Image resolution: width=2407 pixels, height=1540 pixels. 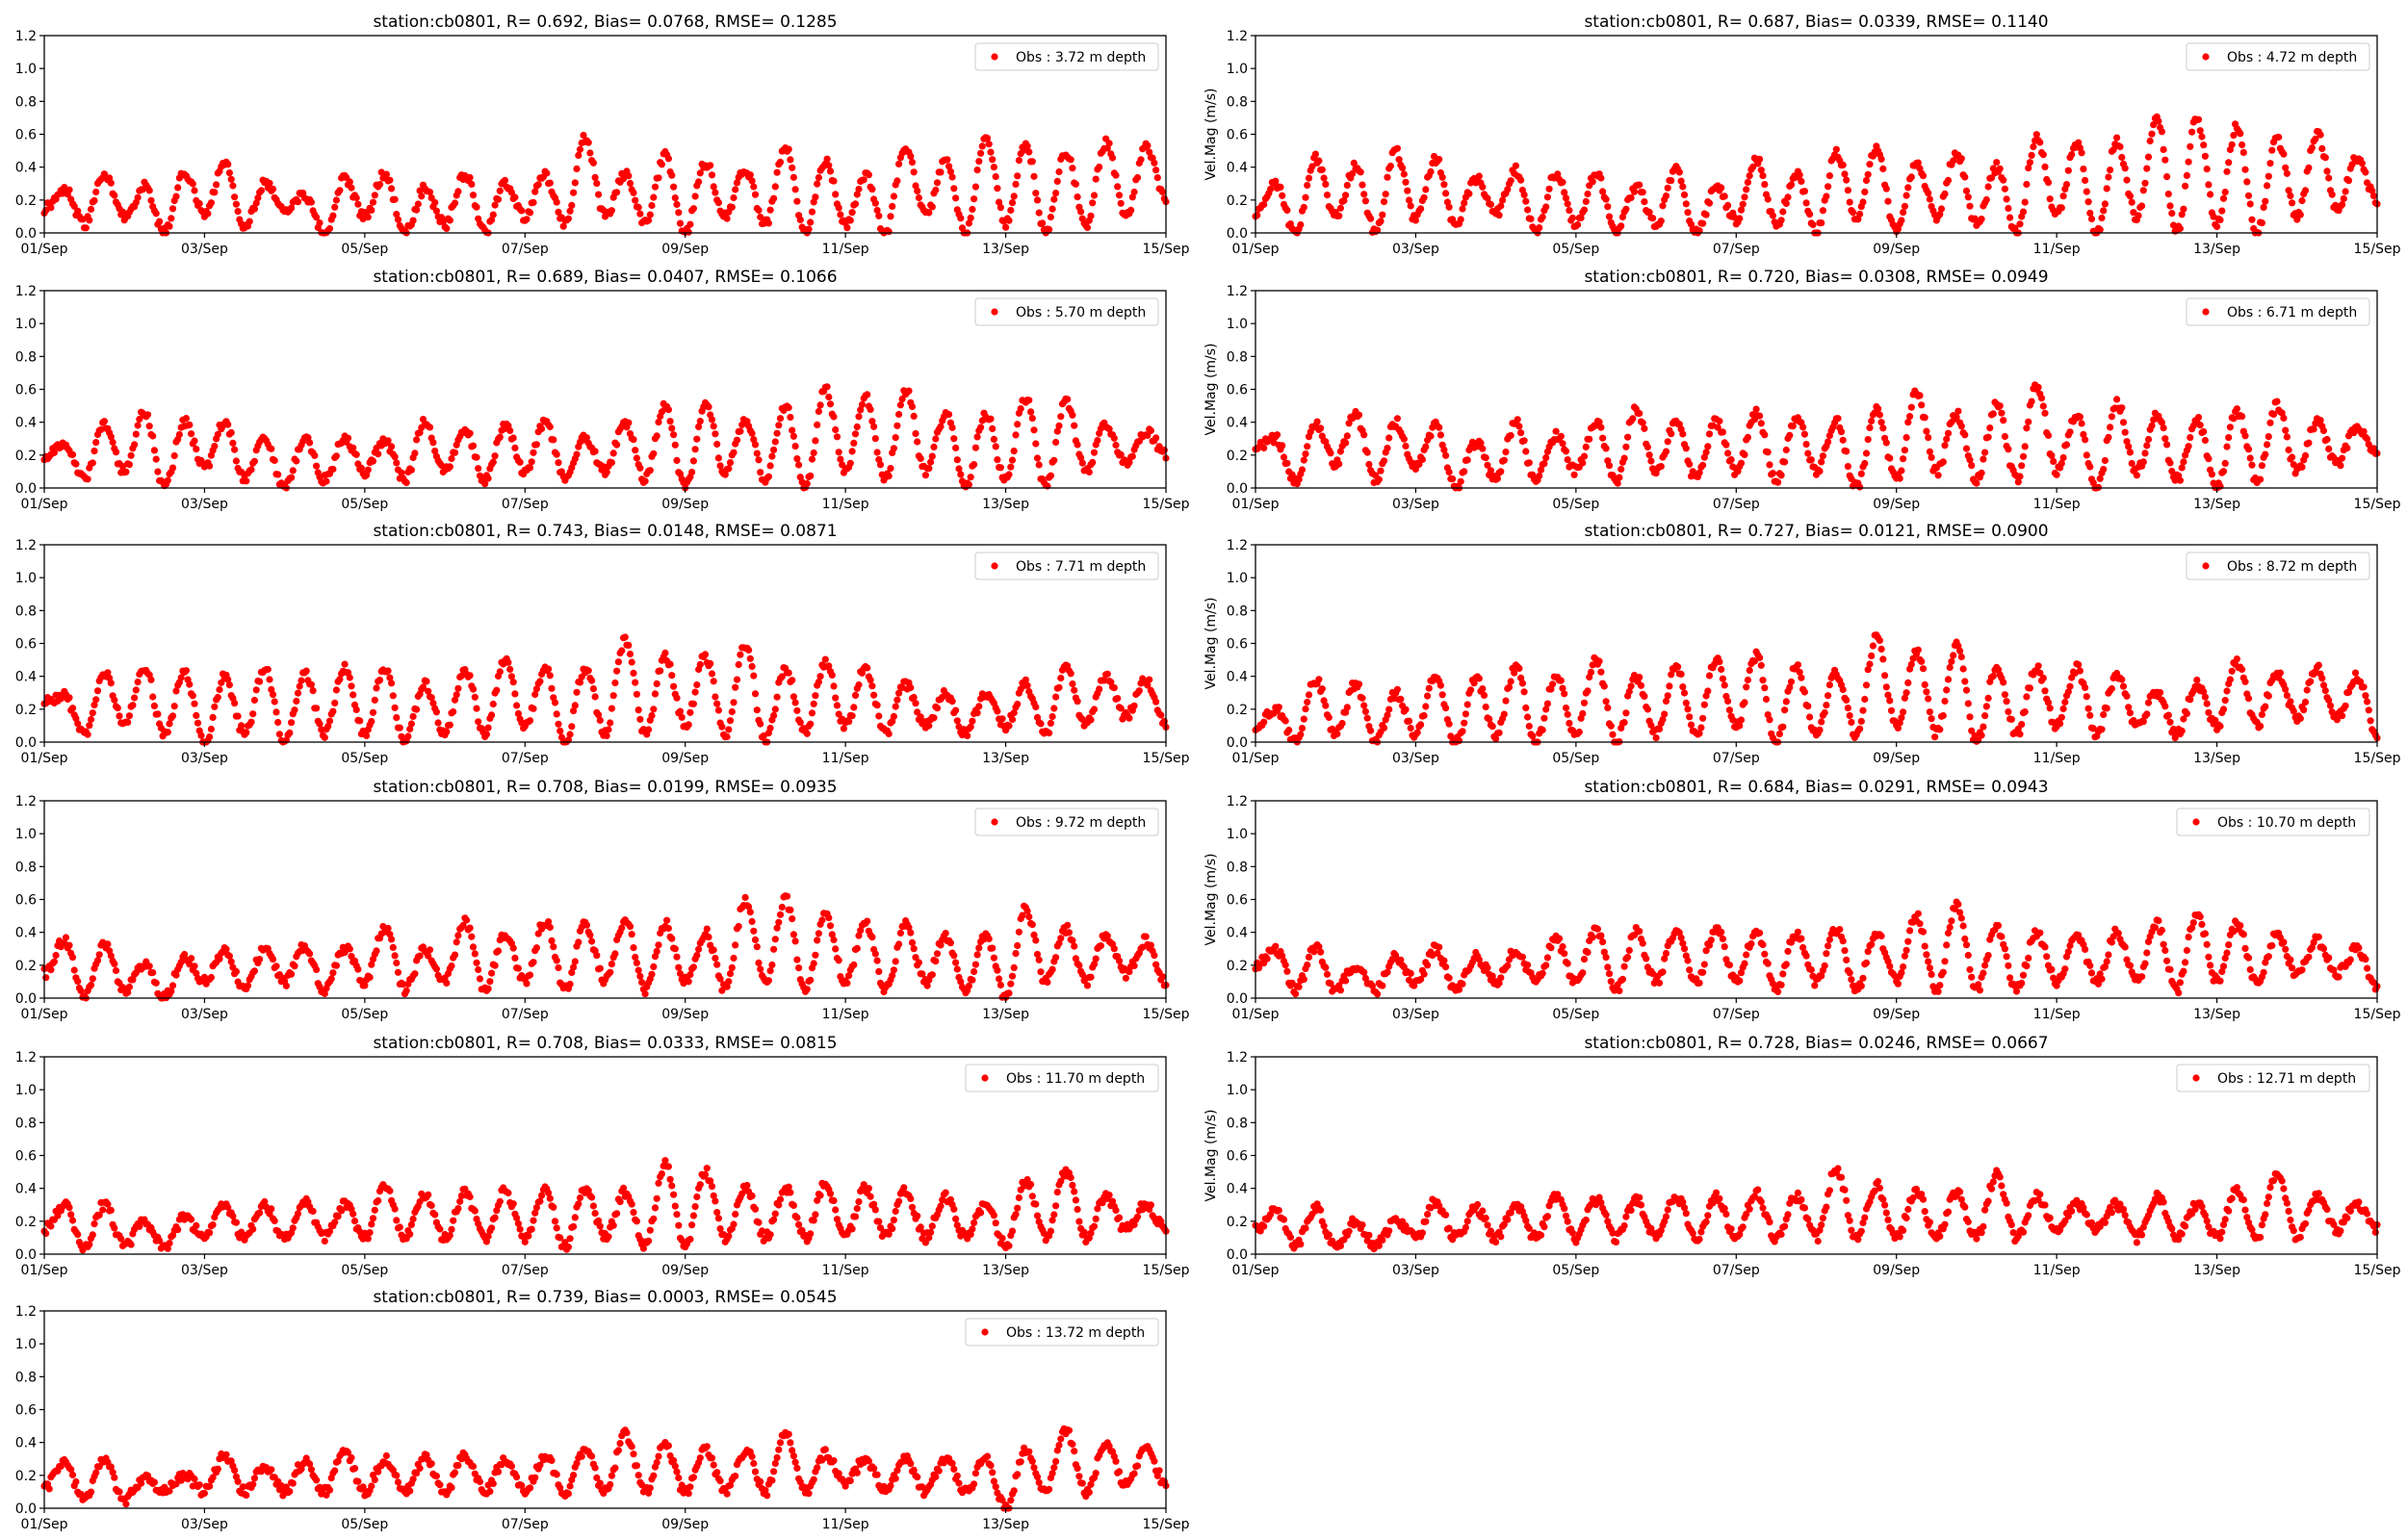 I want to click on x-tick-label: 15/Sep, so click(x=1166, y=249).